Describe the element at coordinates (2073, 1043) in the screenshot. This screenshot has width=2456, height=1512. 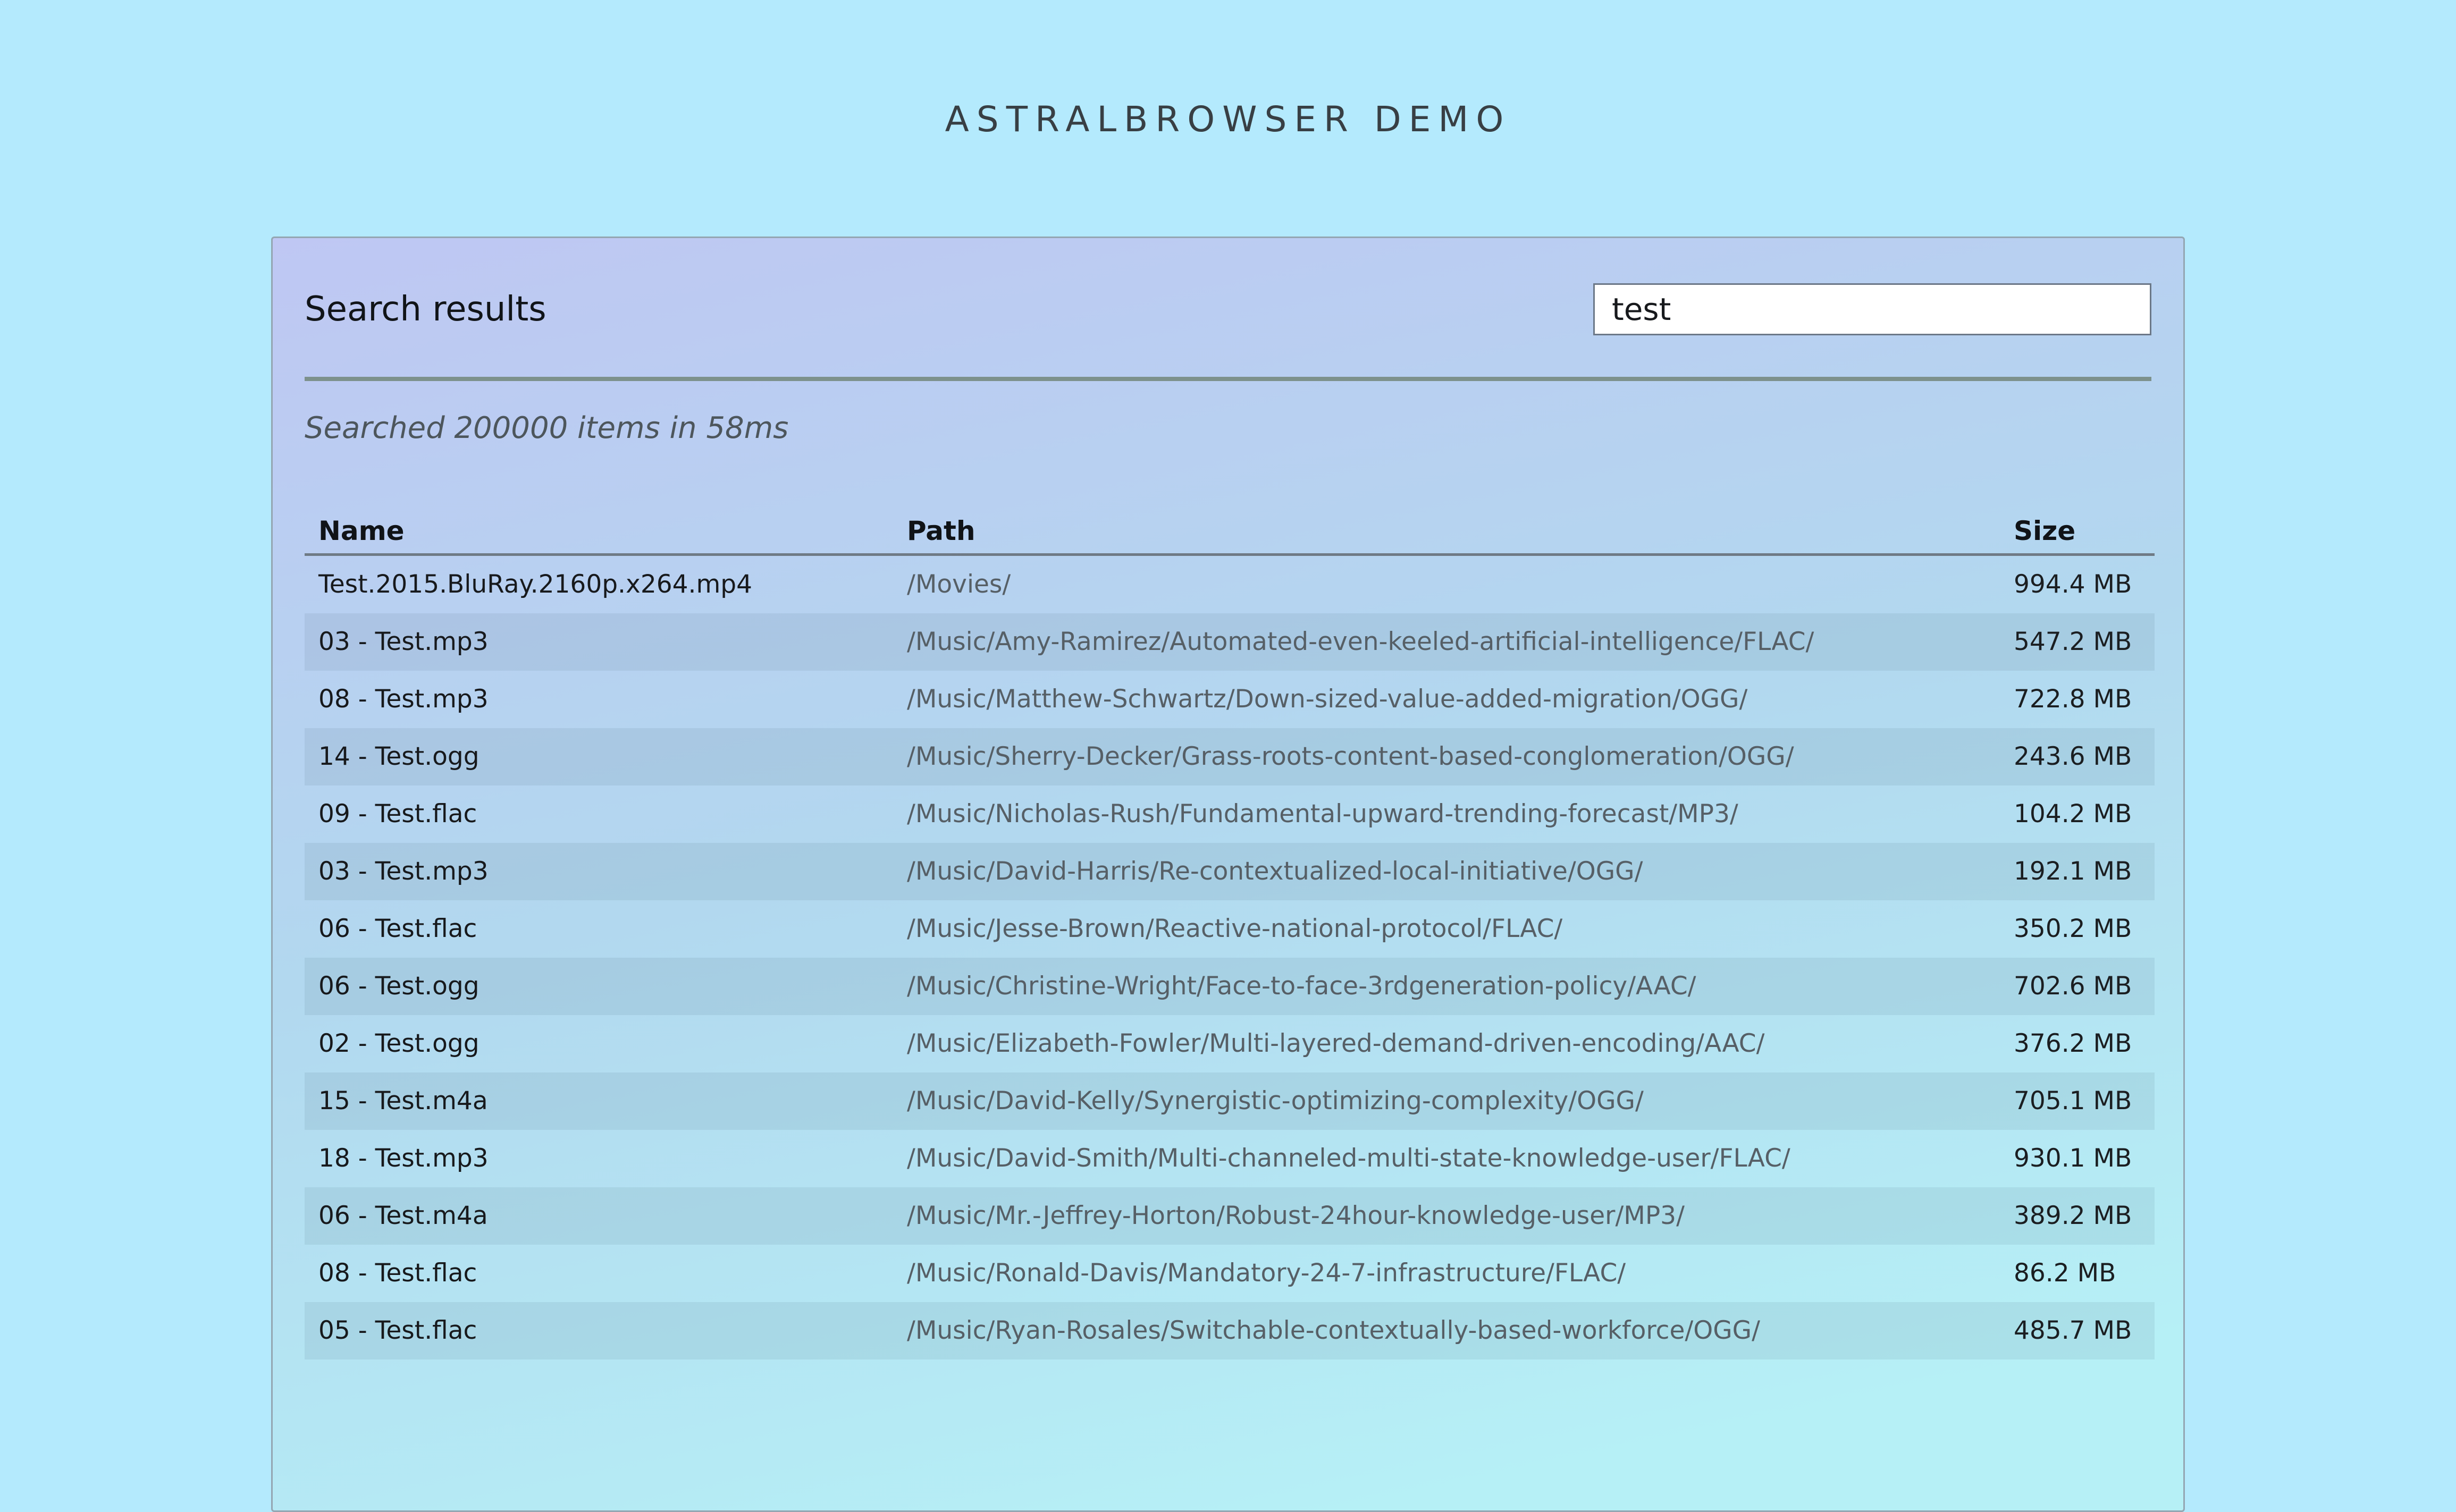
I see `cell-size: 376.2 MB` at that location.